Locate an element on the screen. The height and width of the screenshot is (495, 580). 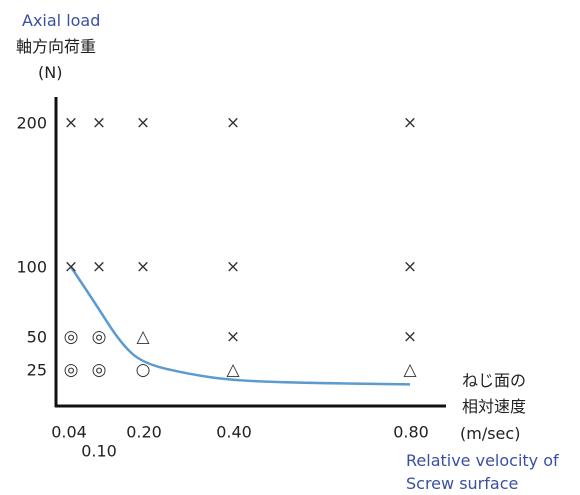
x-tick-label: 0.40 is located at coordinates (234, 432).